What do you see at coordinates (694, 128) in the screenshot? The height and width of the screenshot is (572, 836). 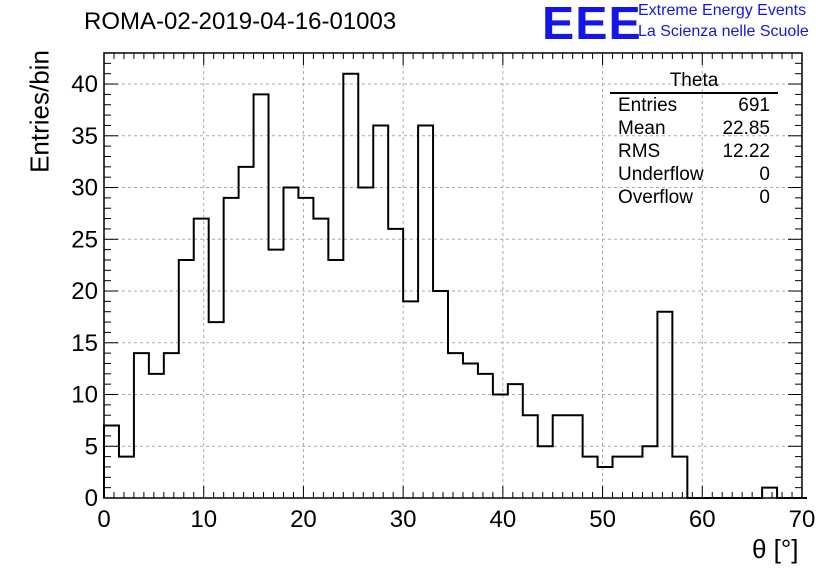 I see `stats-row: Mean 22.85` at bounding box center [694, 128].